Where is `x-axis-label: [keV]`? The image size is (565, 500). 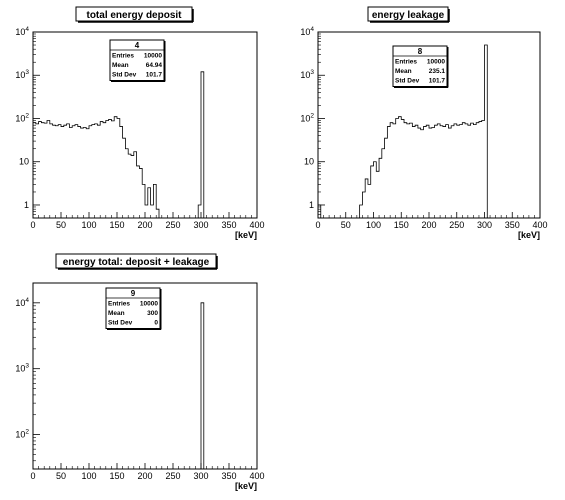 x-axis-label: [keV] is located at coordinates (246, 486).